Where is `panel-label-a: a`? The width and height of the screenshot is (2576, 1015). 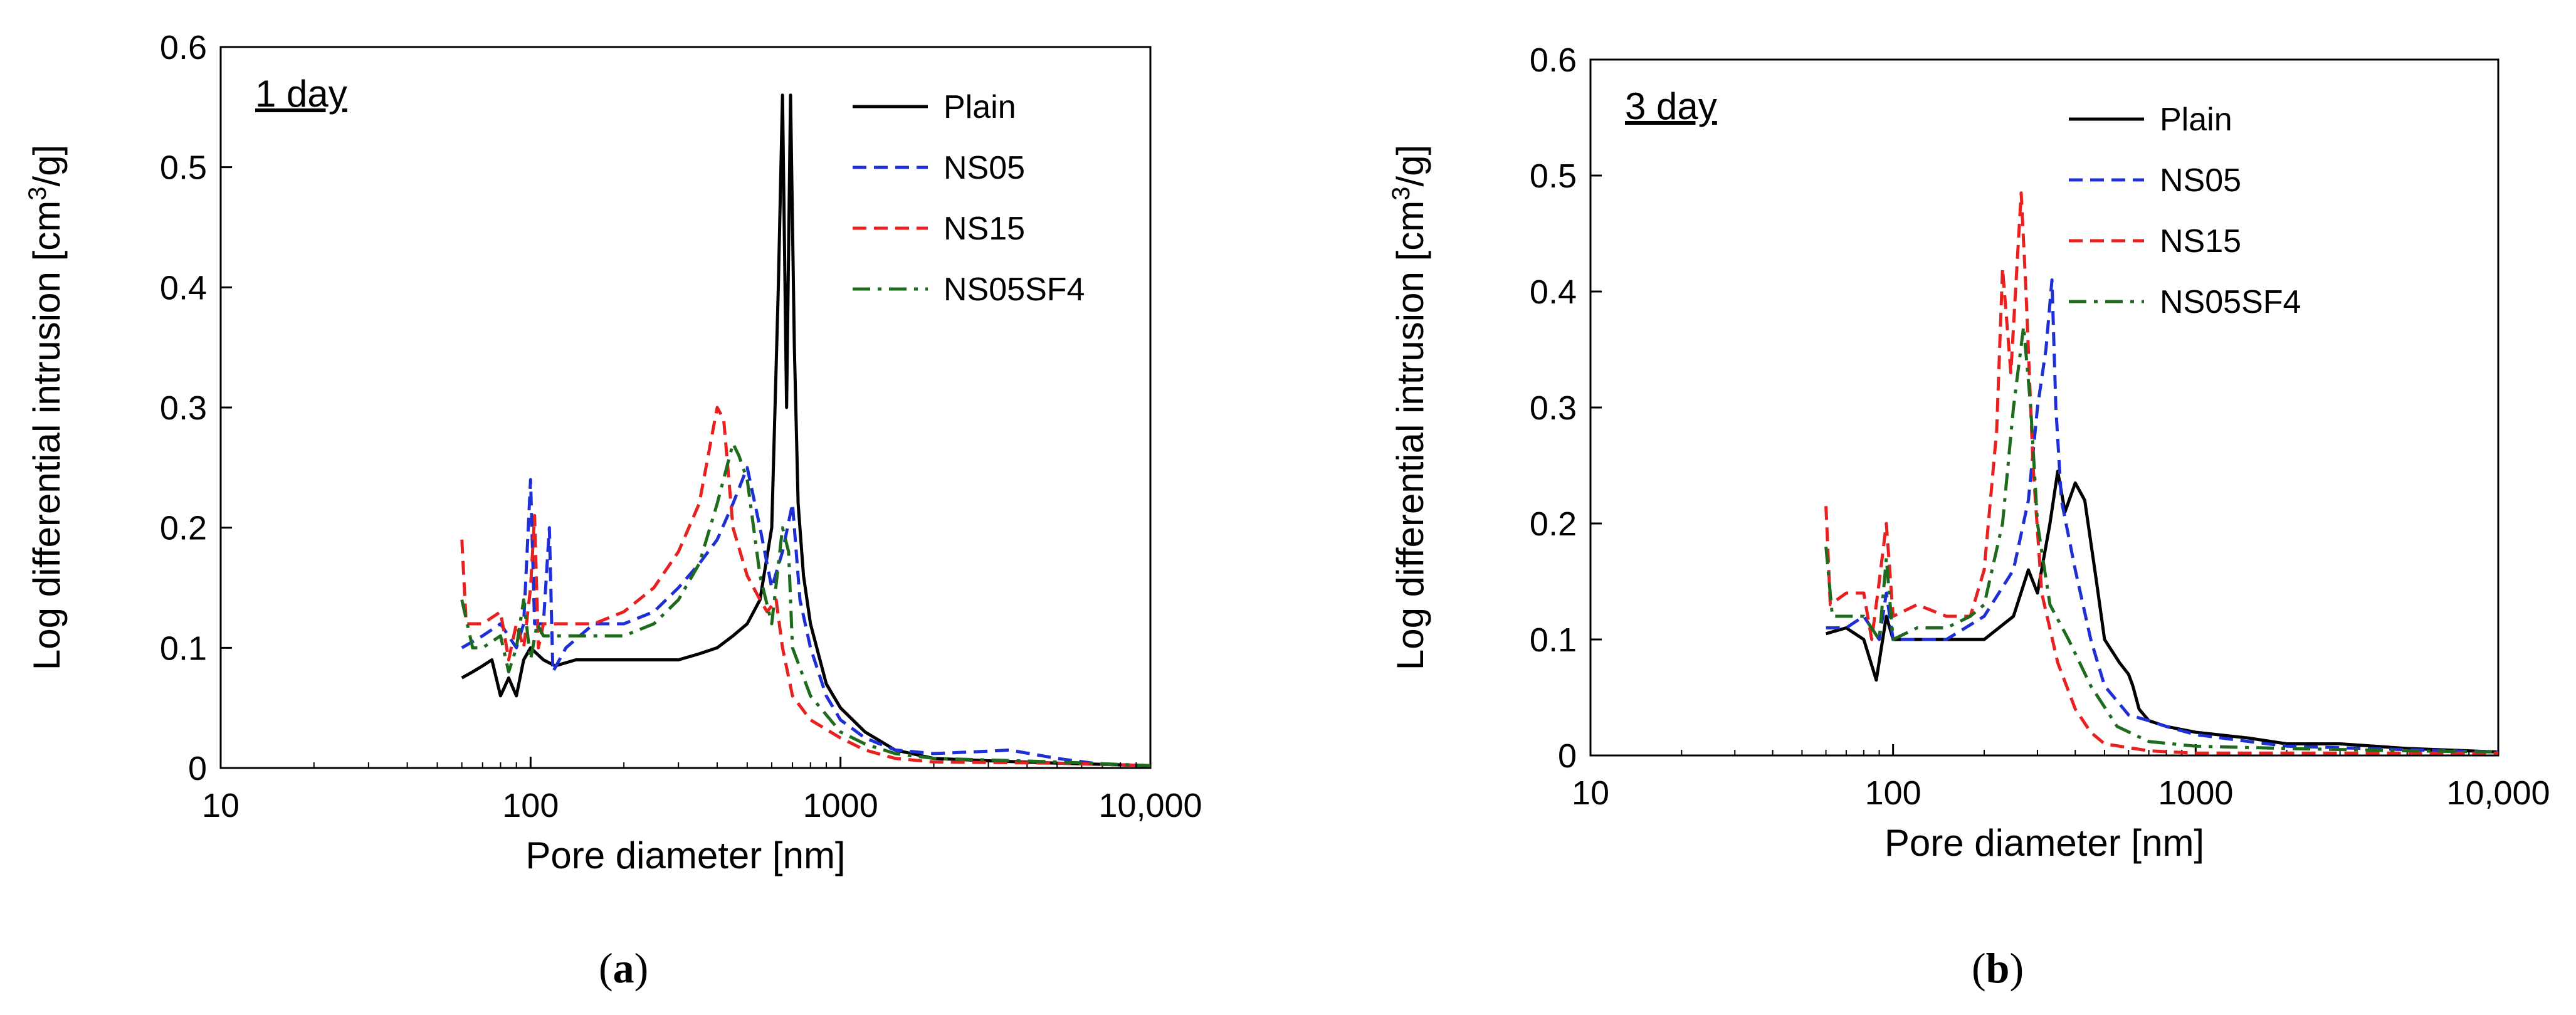
panel-label-a: a is located at coordinates (623, 968).